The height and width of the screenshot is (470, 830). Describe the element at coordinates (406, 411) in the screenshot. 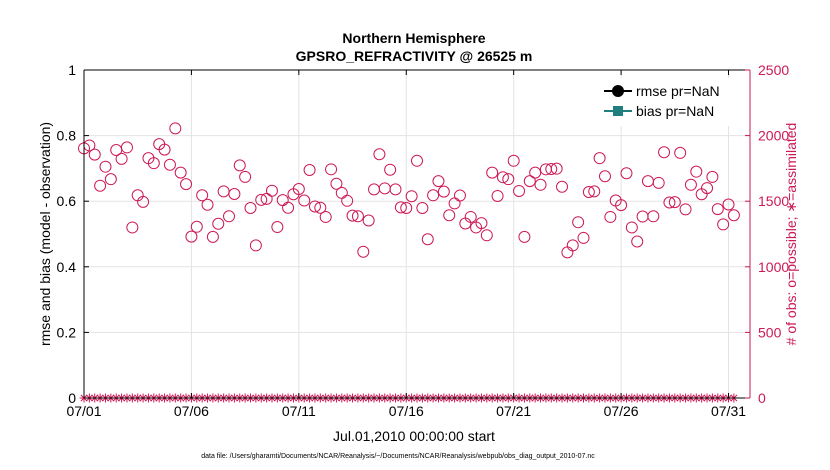

I see `x-tick-label: 07/16` at that location.